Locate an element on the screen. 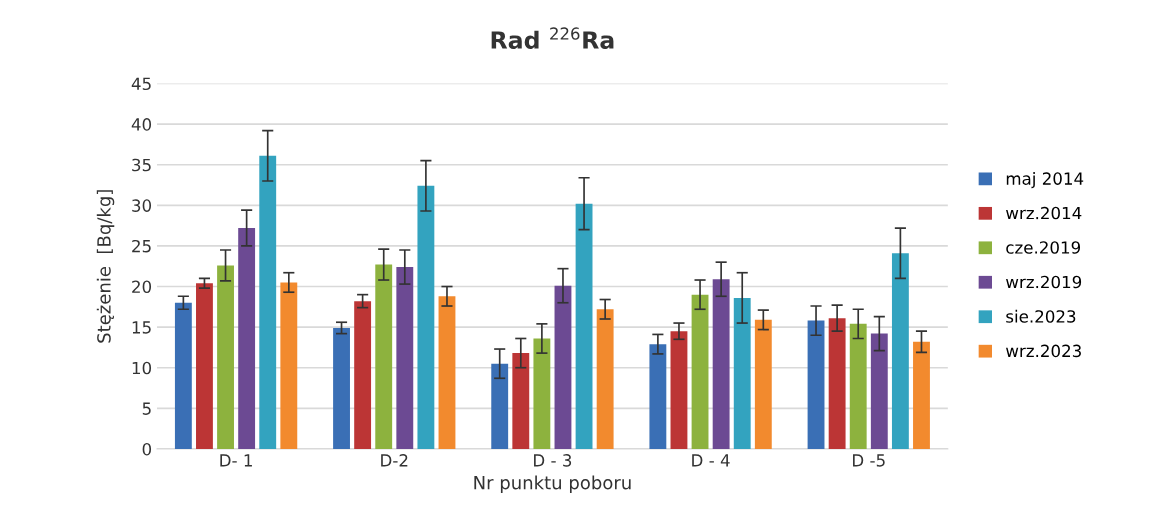 The height and width of the screenshot is (522, 1163). x-tick-label: D - 4 is located at coordinates (711, 460).